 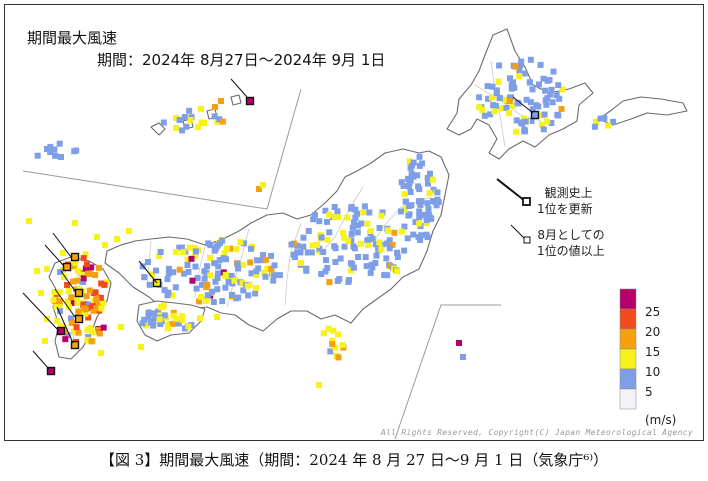 What do you see at coordinates (527, 240) in the screenshot?
I see `record-august-sample` at bounding box center [527, 240].